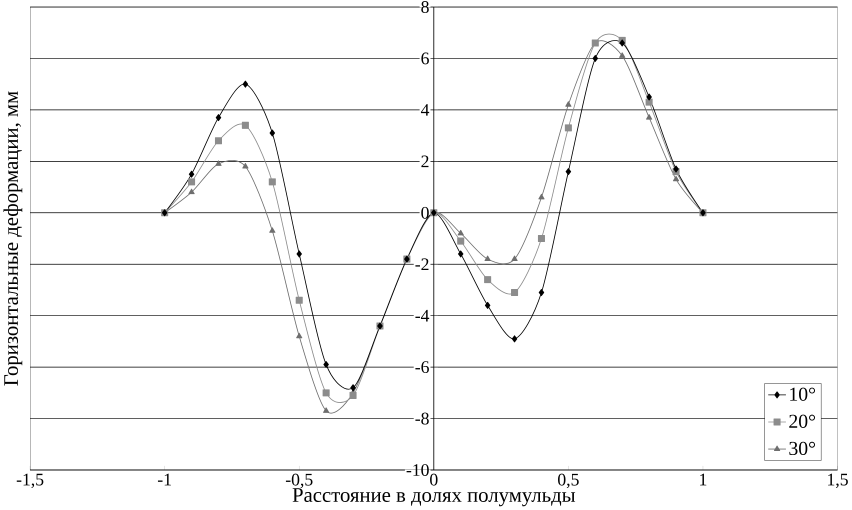  I want to click on y-tick-label: -2, so click(421, 264).